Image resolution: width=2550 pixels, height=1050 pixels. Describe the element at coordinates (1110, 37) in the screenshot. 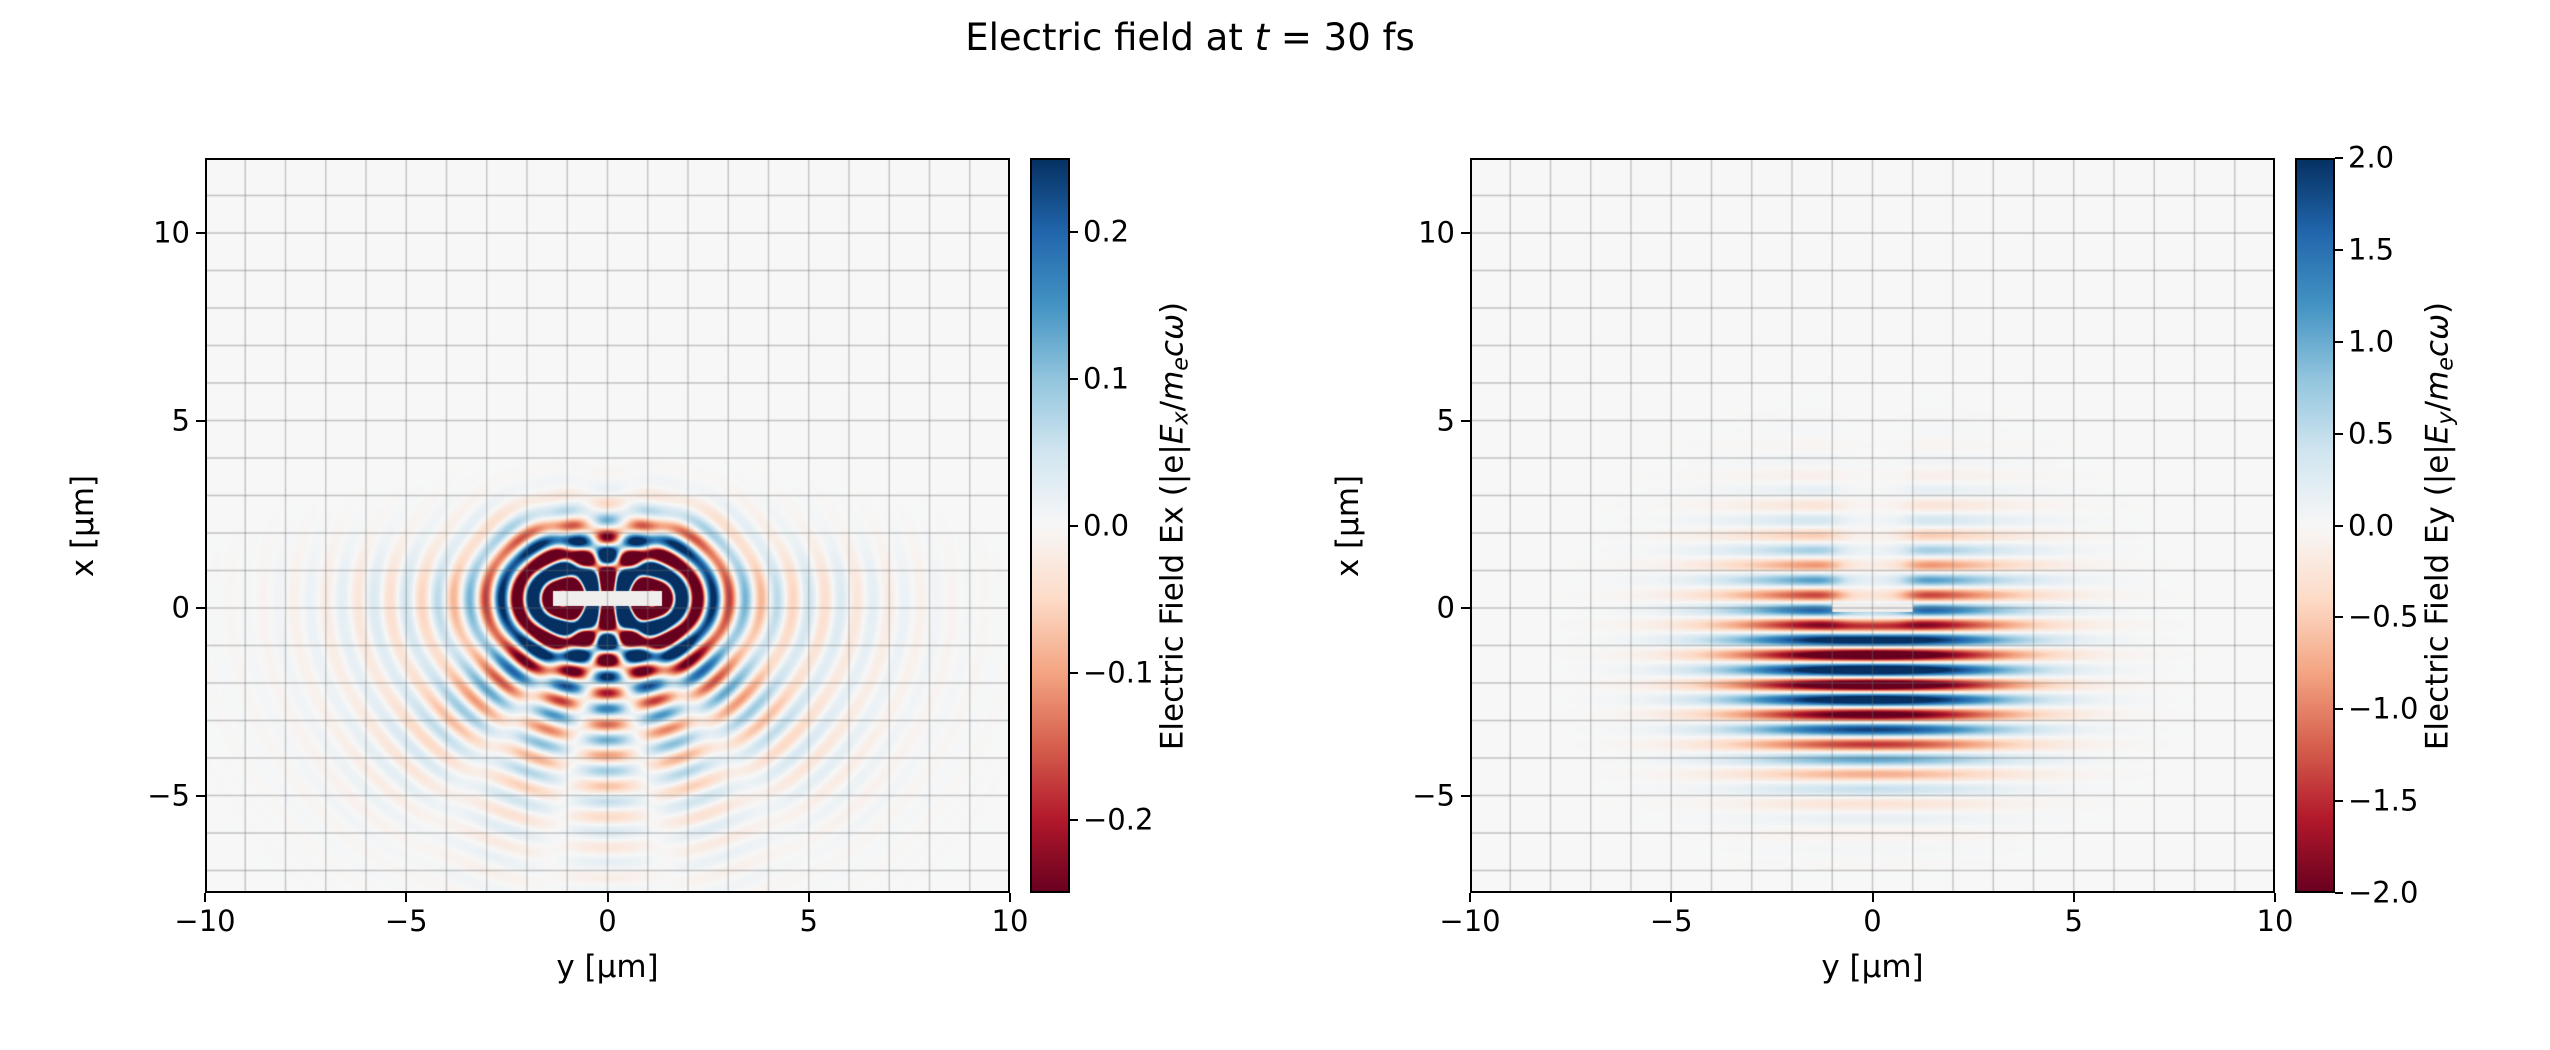

I see `label-segment: Electric field at` at that location.